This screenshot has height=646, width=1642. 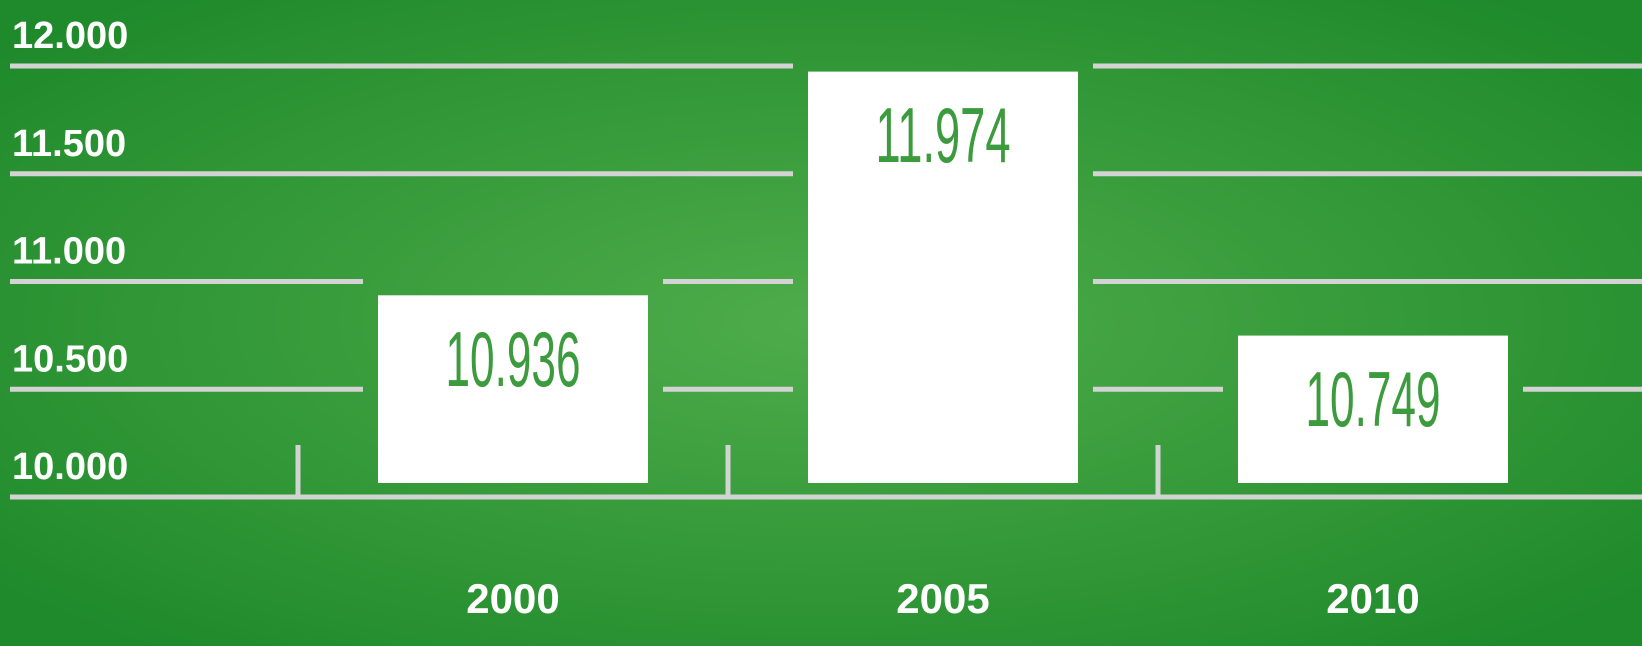 I want to click on y-tick-label: 12.000, so click(x=70, y=36).